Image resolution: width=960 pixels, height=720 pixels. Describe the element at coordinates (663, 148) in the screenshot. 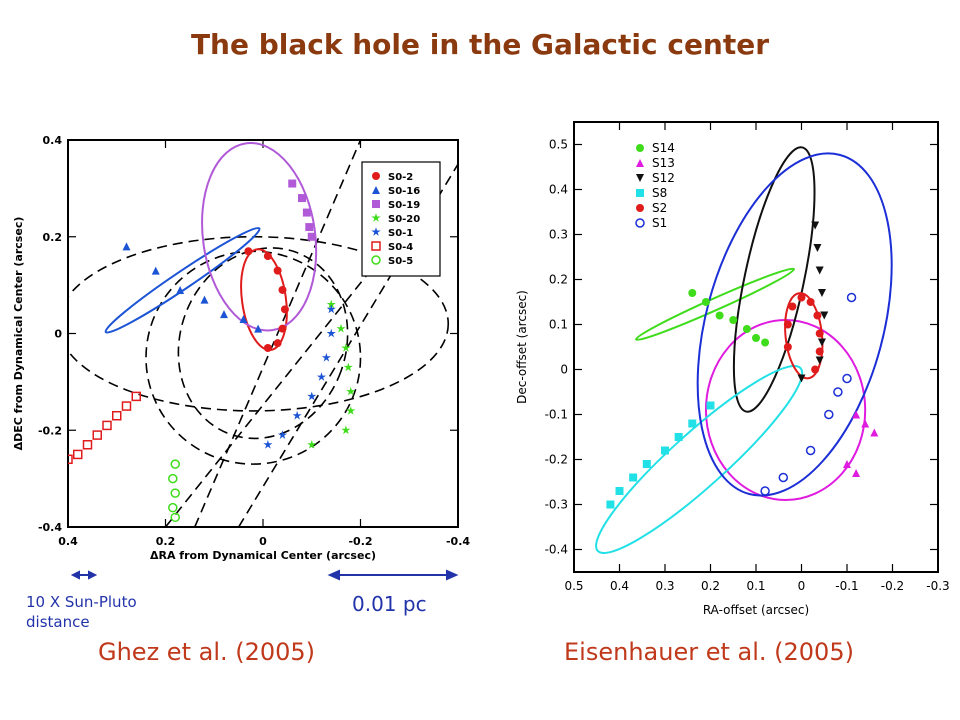

I see `right-legend-label: S14` at that location.